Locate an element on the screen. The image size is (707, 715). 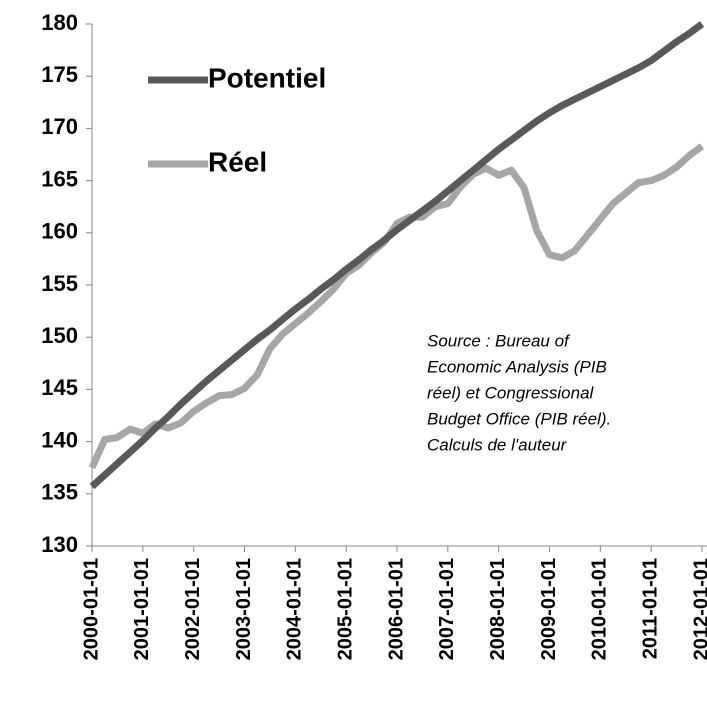
x-tick-label: 2005-01-01 is located at coordinates (345, 609).